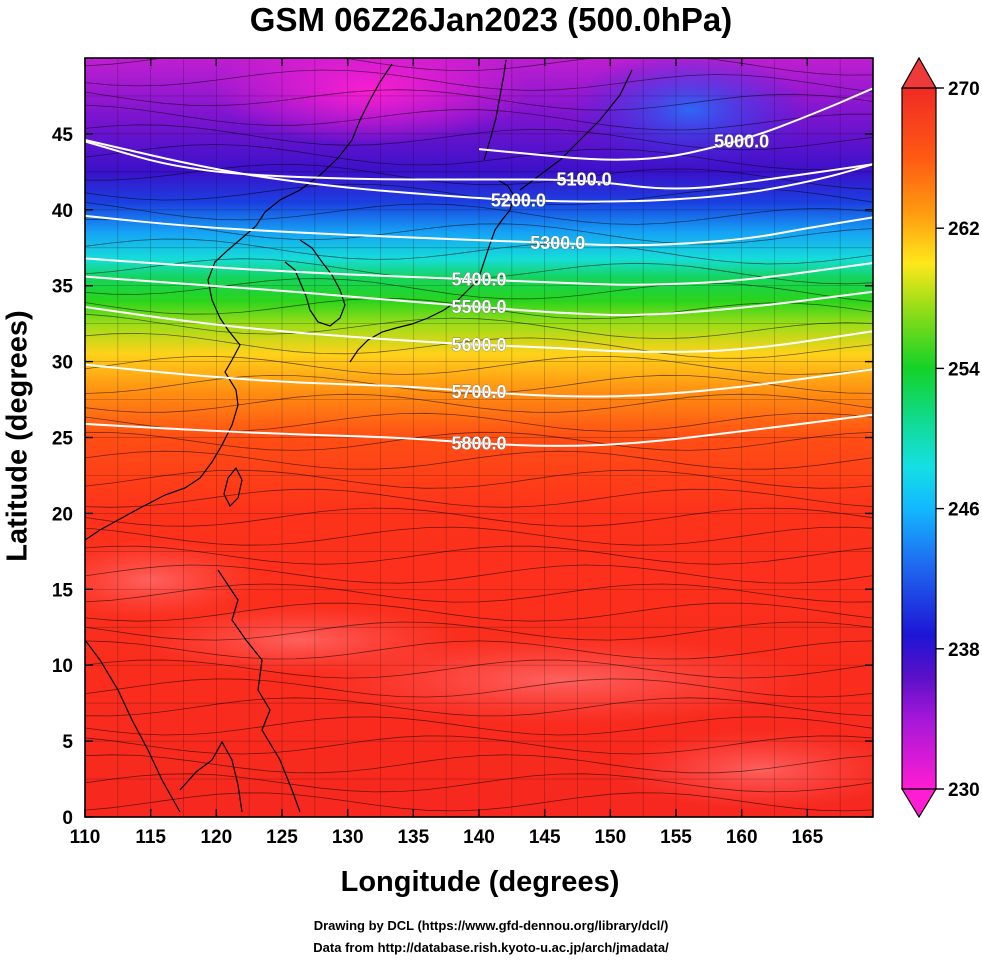 This screenshot has height=962, width=982. What do you see at coordinates (233, 487) in the screenshot?
I see `coast-taiwan` at bounding box center [233, 487].